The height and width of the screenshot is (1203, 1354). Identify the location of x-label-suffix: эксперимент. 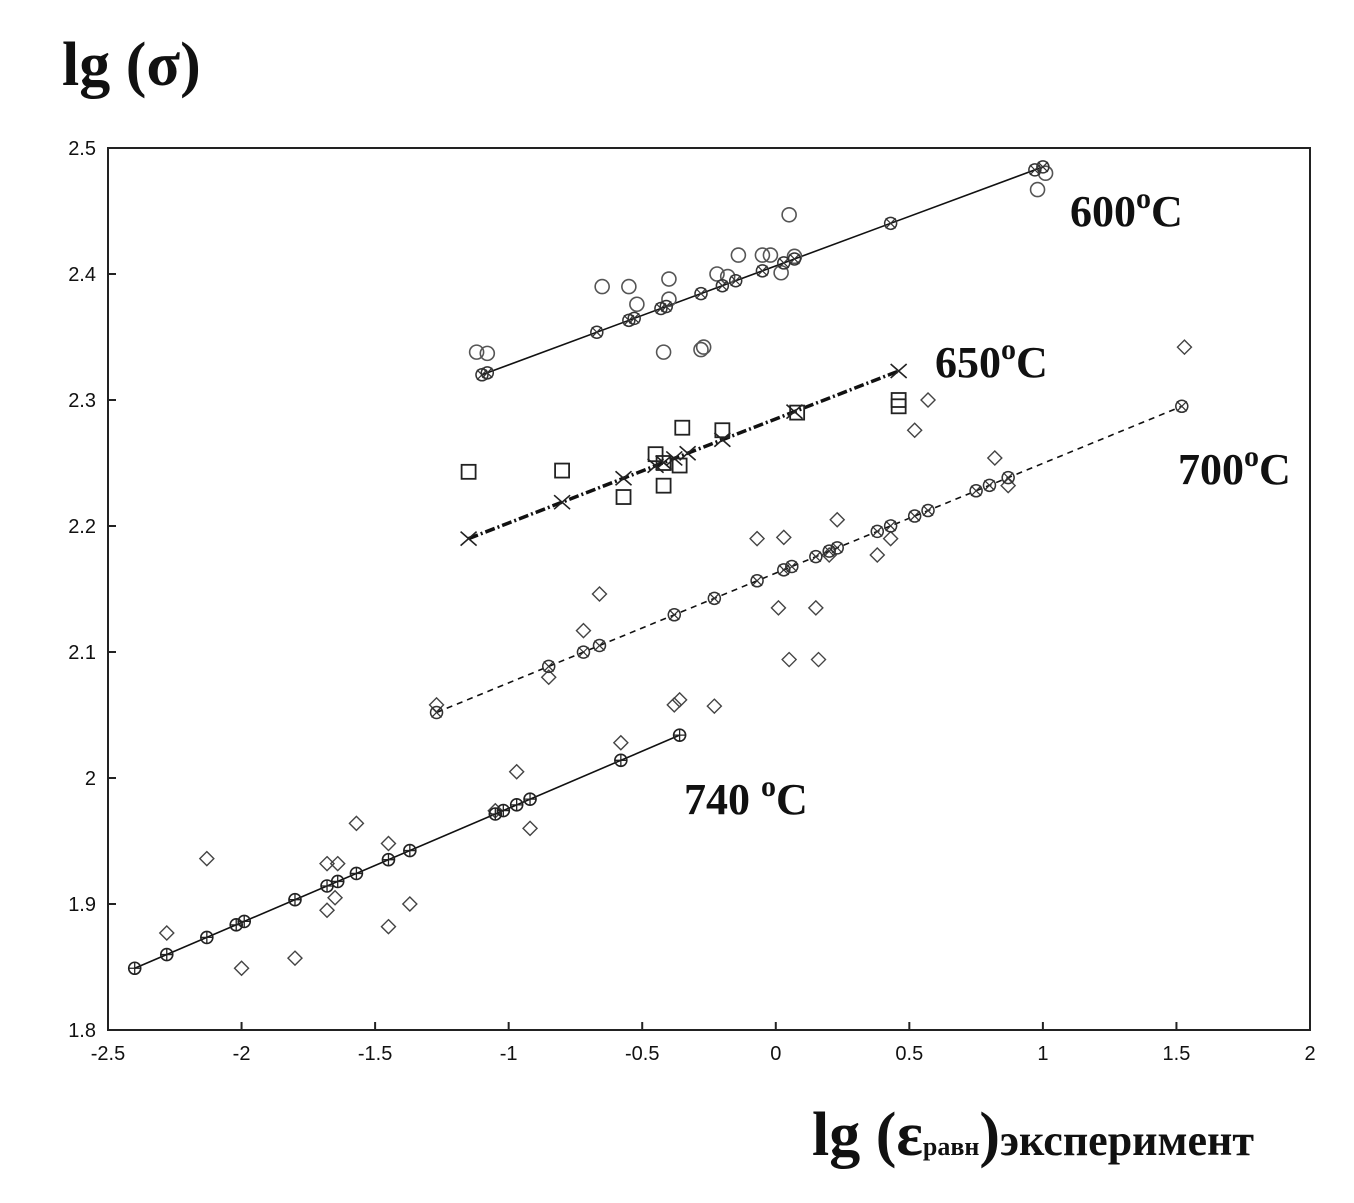
(1127, 1140).